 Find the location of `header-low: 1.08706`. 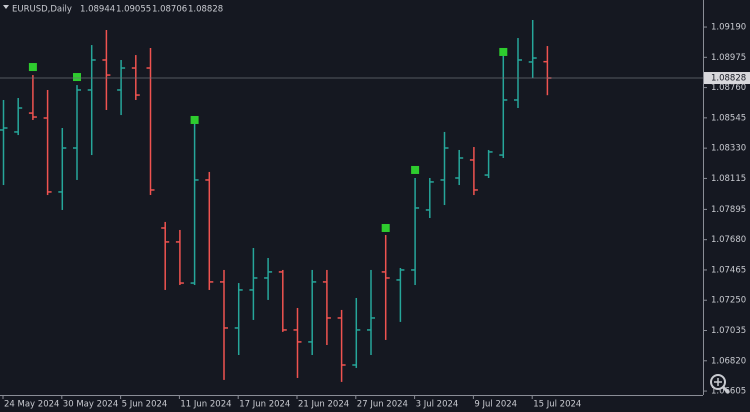

header-low: 1.08706 is located at coordinates (169, 10).